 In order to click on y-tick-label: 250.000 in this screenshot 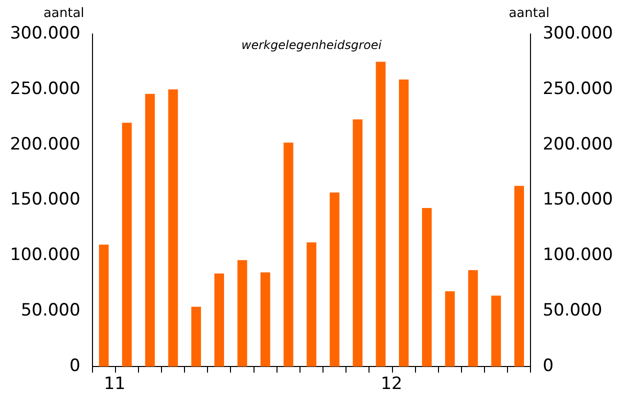, I will do `click(45, 88)`.